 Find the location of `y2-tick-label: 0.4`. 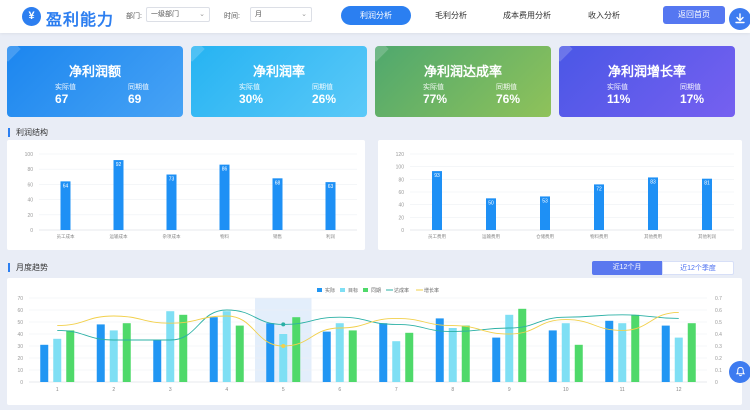

y2-tick-label: 0.4 is located at coordinates (718, 335).